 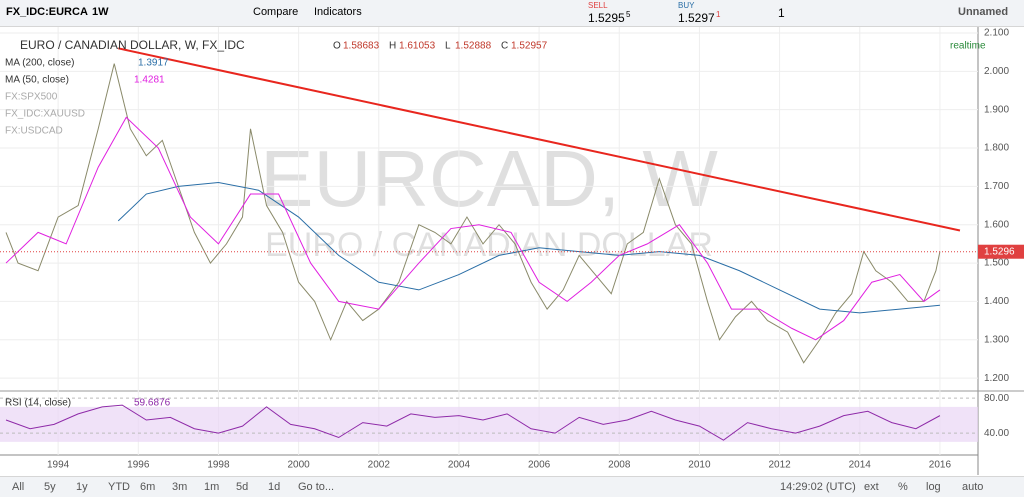 What do you see at coordinates (996, 301) in the screenshot?
I see `y-tick-label: 1.400` at bounding box center [996, 301].